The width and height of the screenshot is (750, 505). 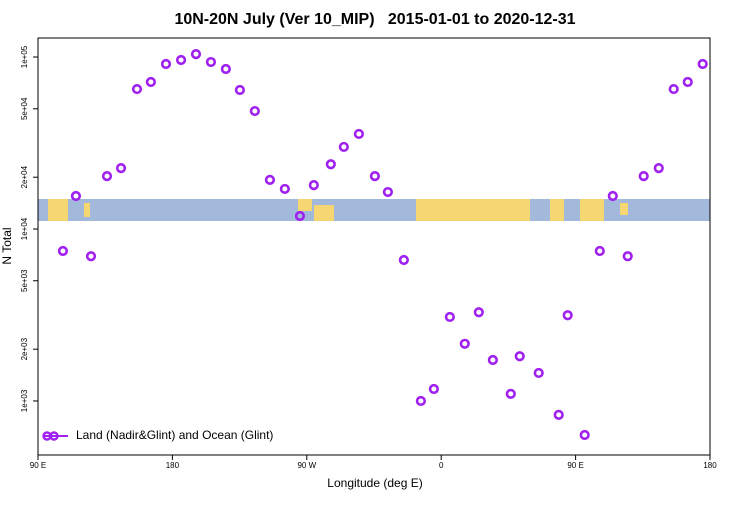 I want to click on legend-label: Land (Nadir&Glint) and Ocean (Glint), so click(x=174, y=435).